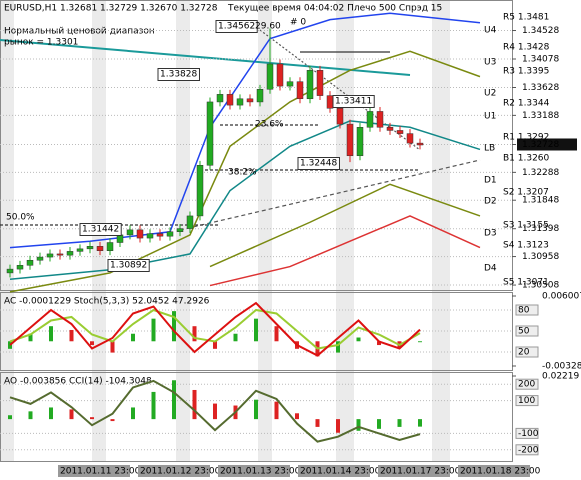  I want to click on annotation: 1.32448, so click(318, 164).